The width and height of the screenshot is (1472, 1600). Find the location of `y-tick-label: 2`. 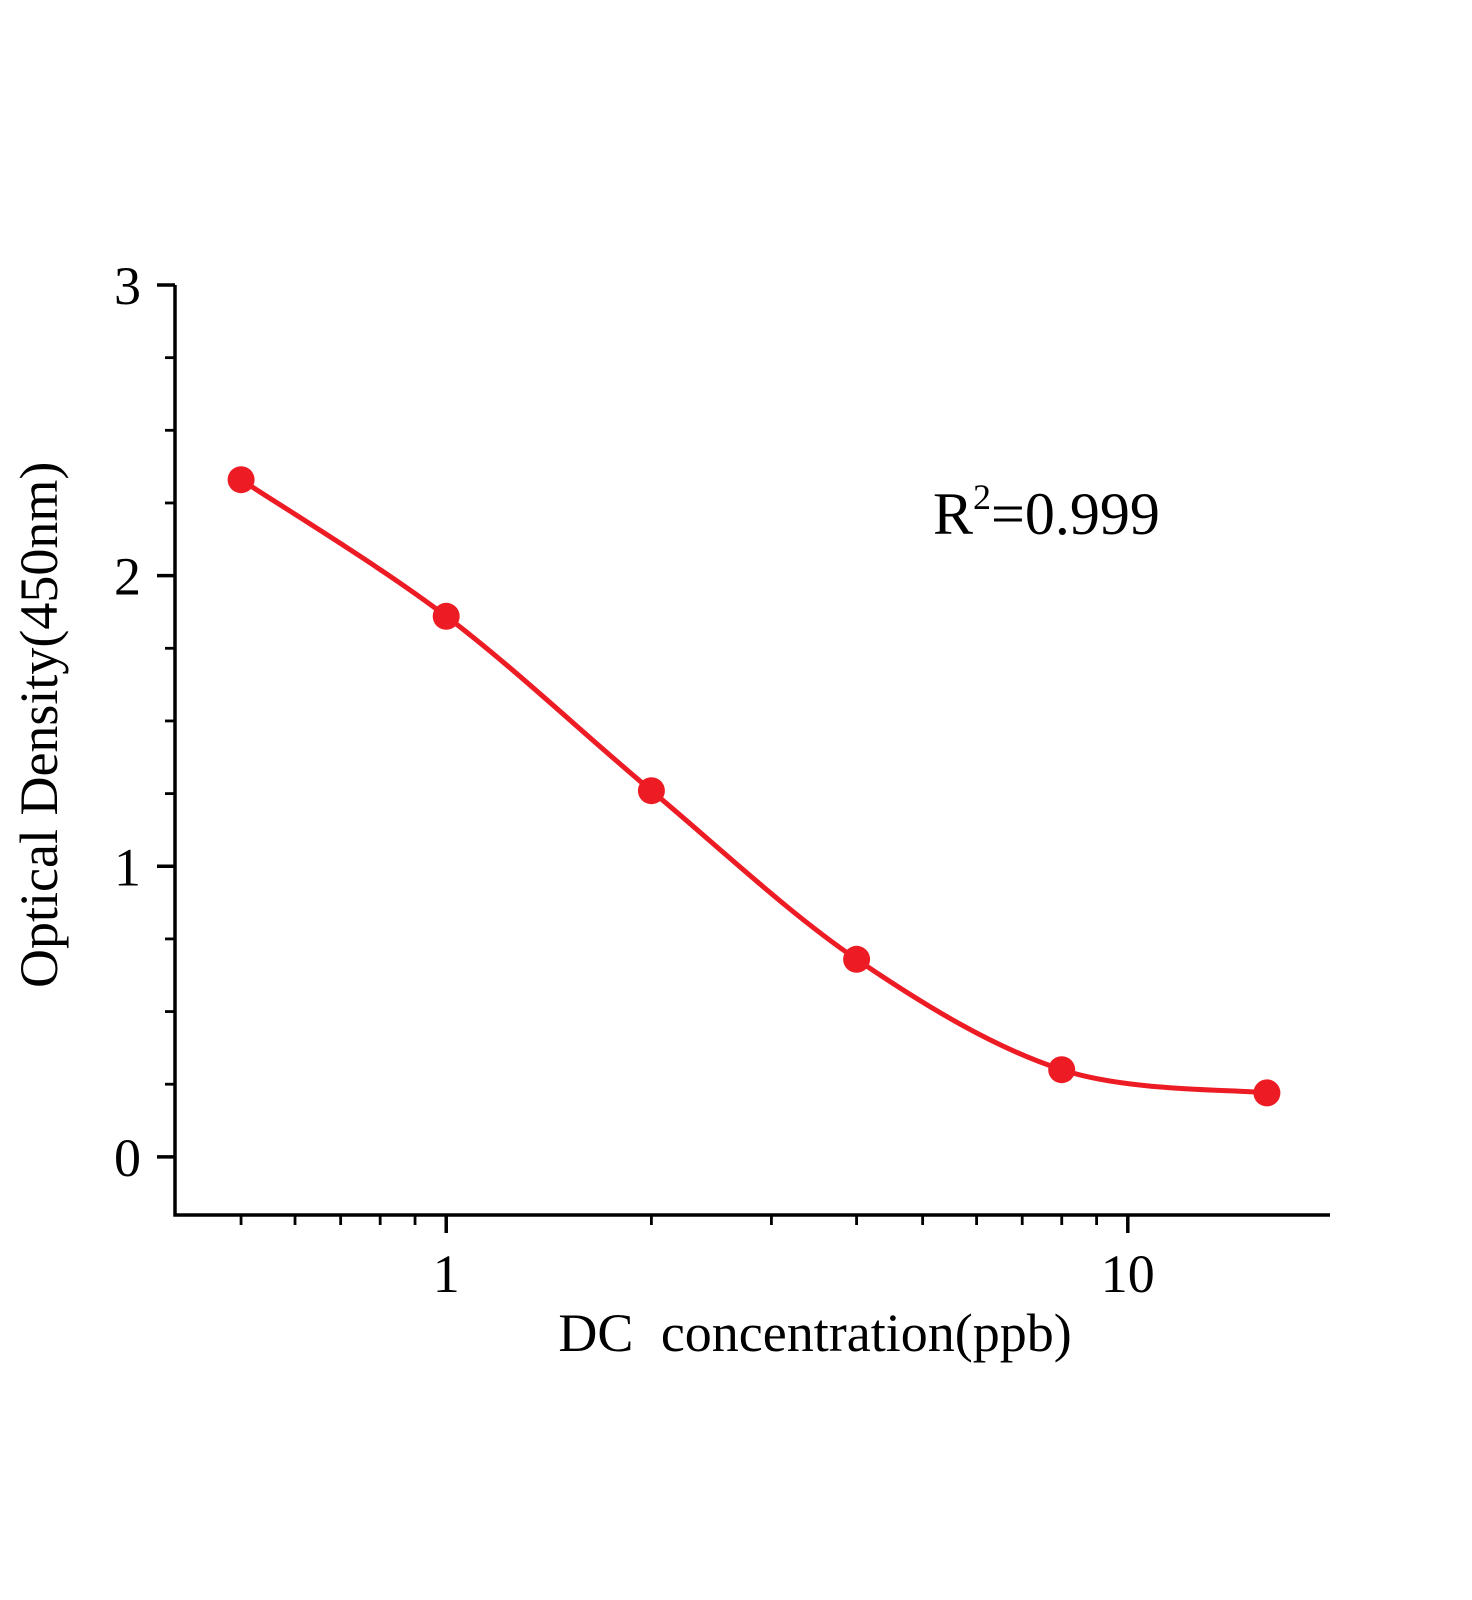

y-tick-label: 2 is located at coordinates (127, 577).